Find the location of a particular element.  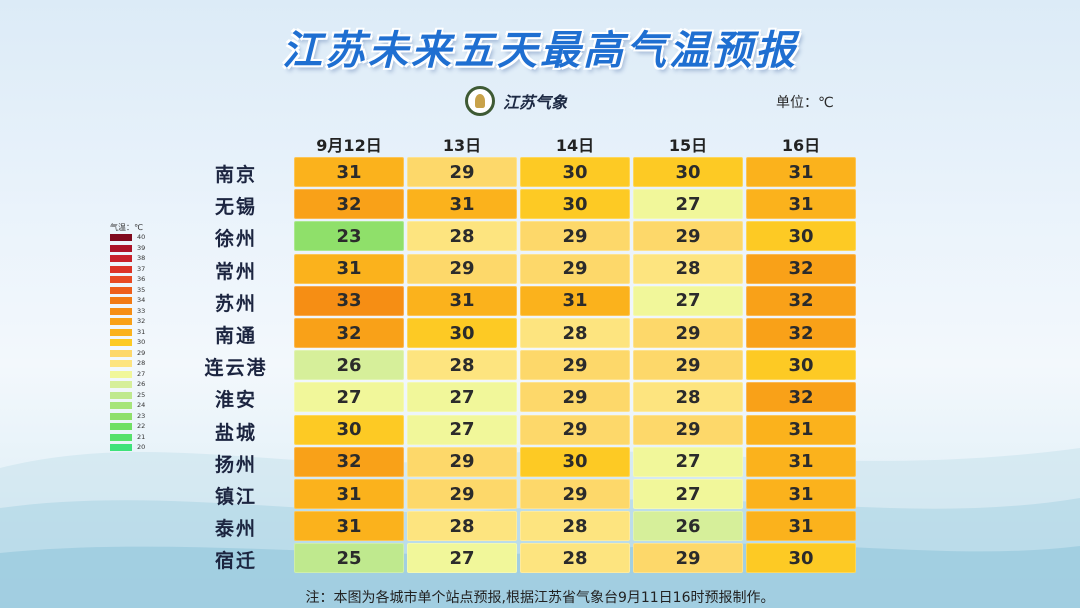

temperature-cell: 33 is located at coordinates (349, 300).